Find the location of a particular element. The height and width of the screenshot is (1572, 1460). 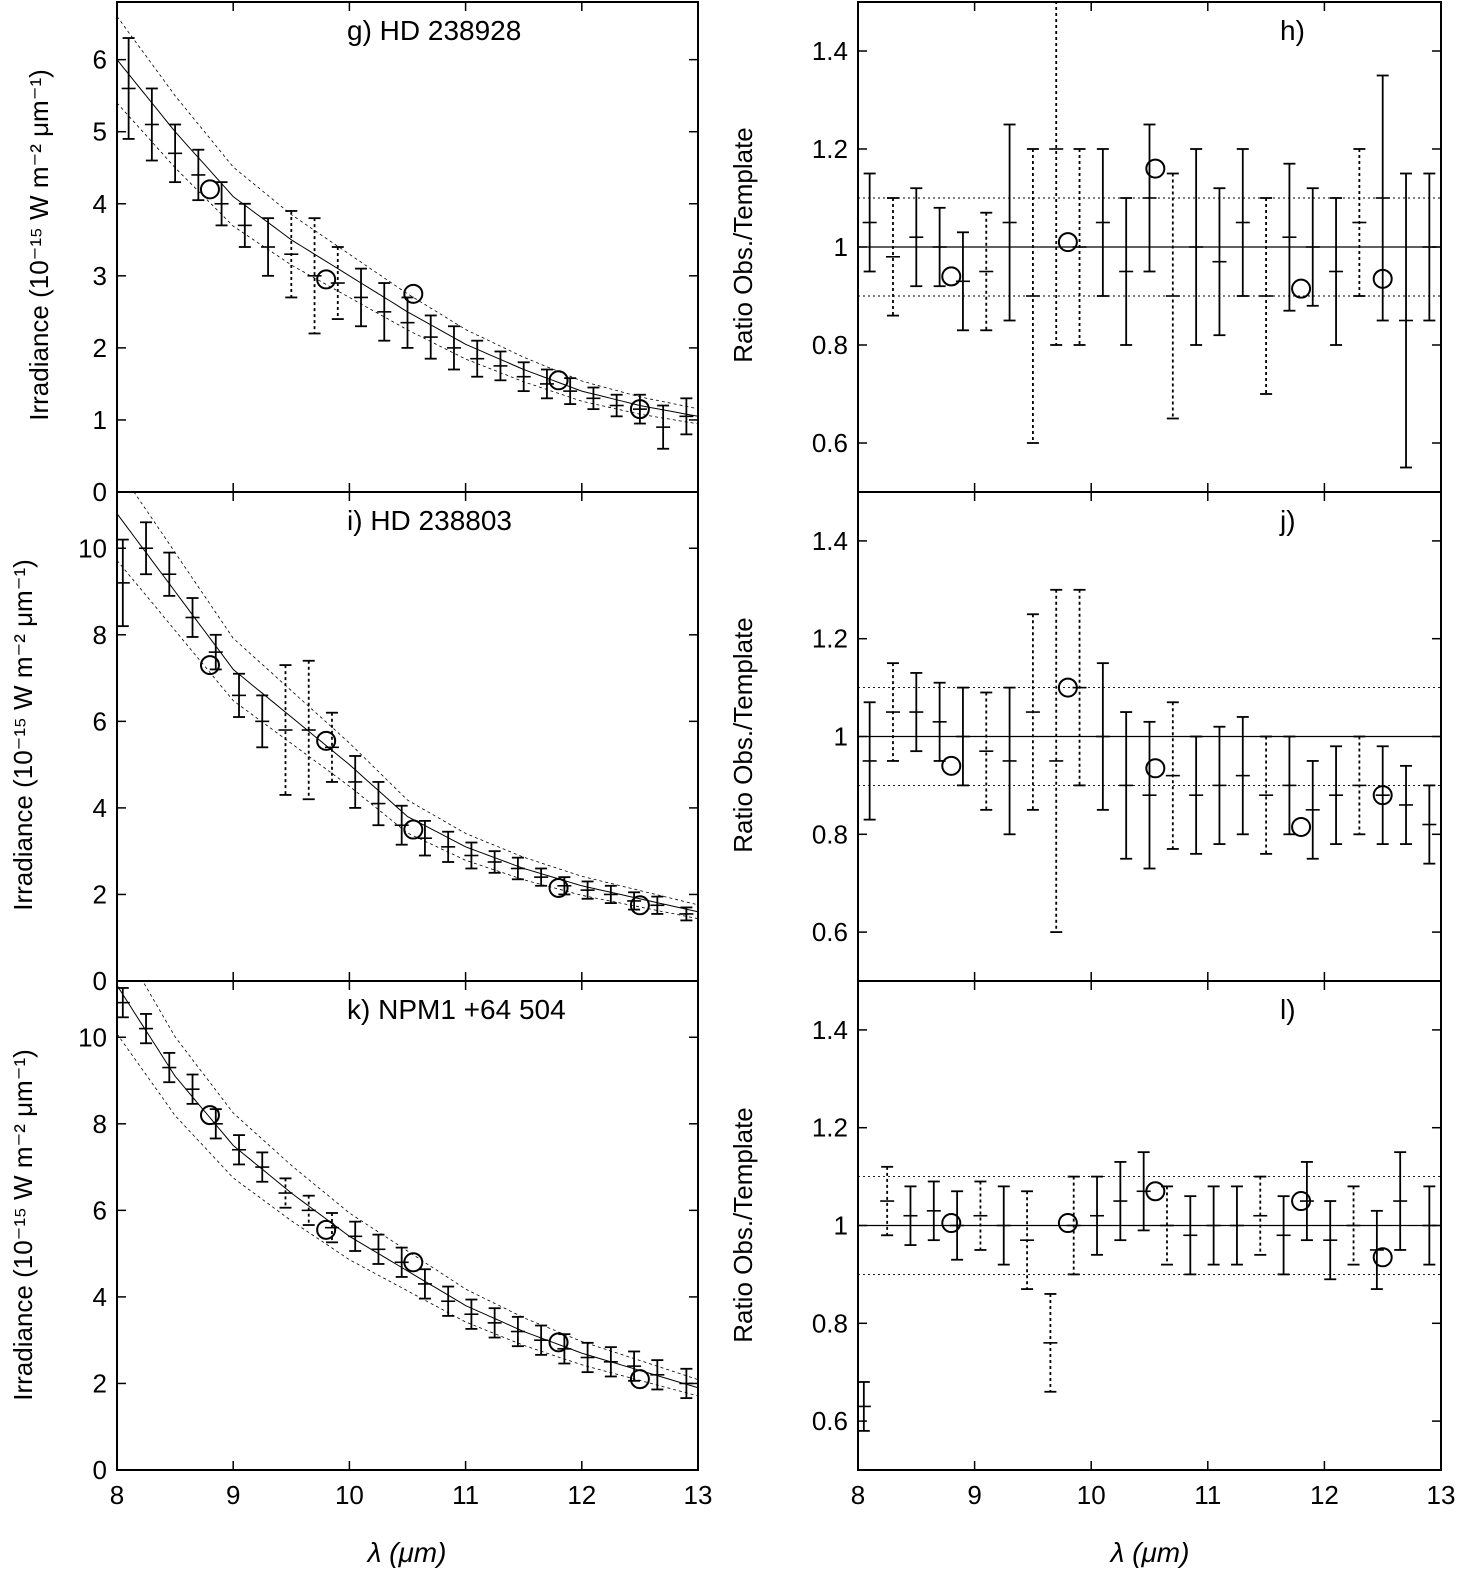

panel-k: 0 2 4 6 8 10 8 9 10 11 12 13 k) NPM1 +64 504 is located at coordinates (395, 1245).